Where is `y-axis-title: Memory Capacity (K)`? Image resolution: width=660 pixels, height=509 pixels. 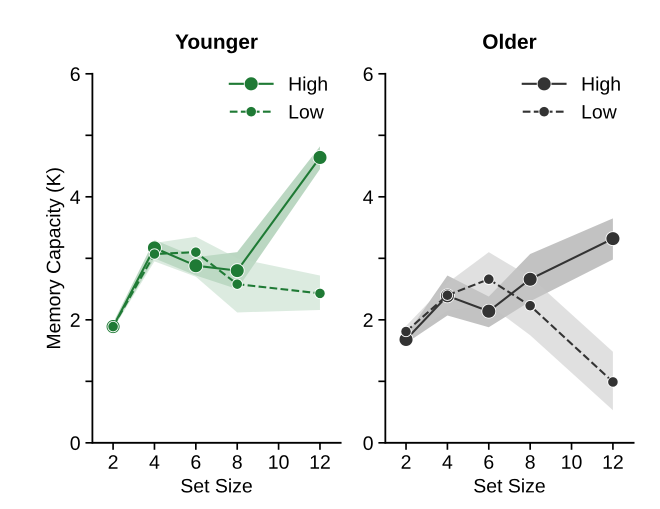 y-axis-title: Memory Capacity (K) is located at coordinates (55, 258).